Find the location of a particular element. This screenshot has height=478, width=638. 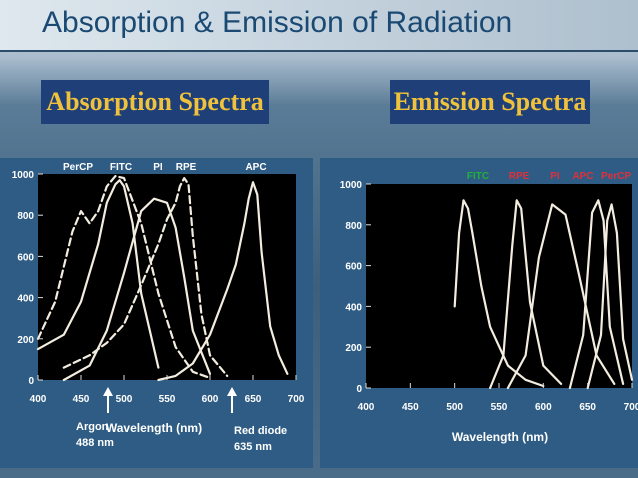

absorption-spectra-label: Absorption Spectra is located at coordinates (155, 102).